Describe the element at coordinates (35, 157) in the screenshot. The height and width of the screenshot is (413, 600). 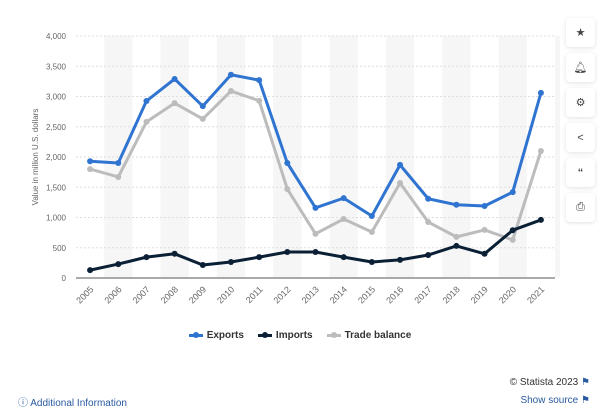
I see `y-axis-label: Value in million U.S. dollars` at that location.